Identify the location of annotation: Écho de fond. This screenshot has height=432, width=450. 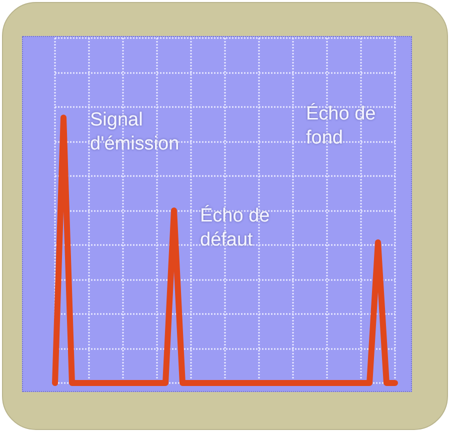
(343, 125).